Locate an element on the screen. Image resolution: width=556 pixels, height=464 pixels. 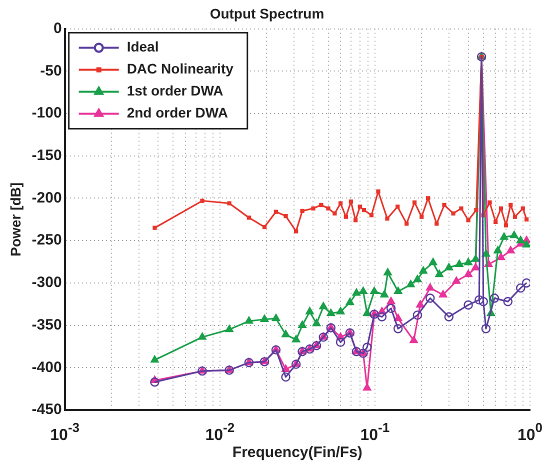
y-tick-label: -350 is located at coordinates (47, 325).